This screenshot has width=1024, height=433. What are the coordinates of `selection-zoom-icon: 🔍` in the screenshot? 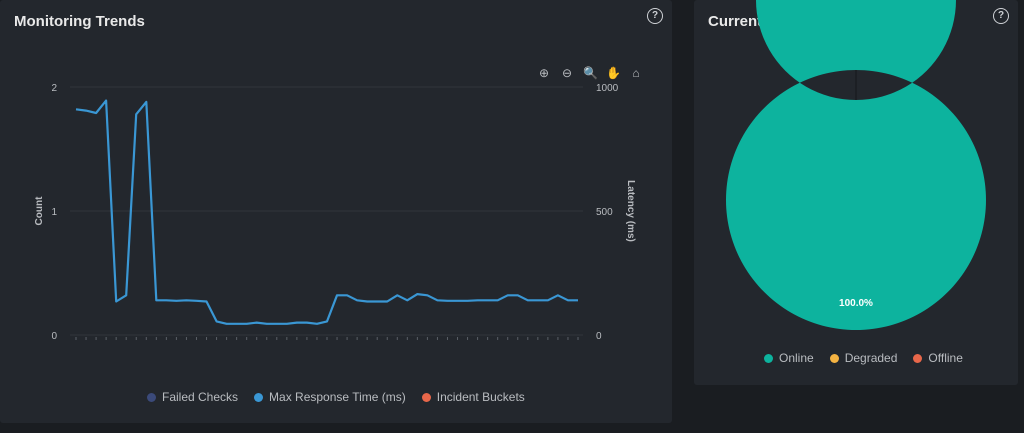 It's located at (590, 73).